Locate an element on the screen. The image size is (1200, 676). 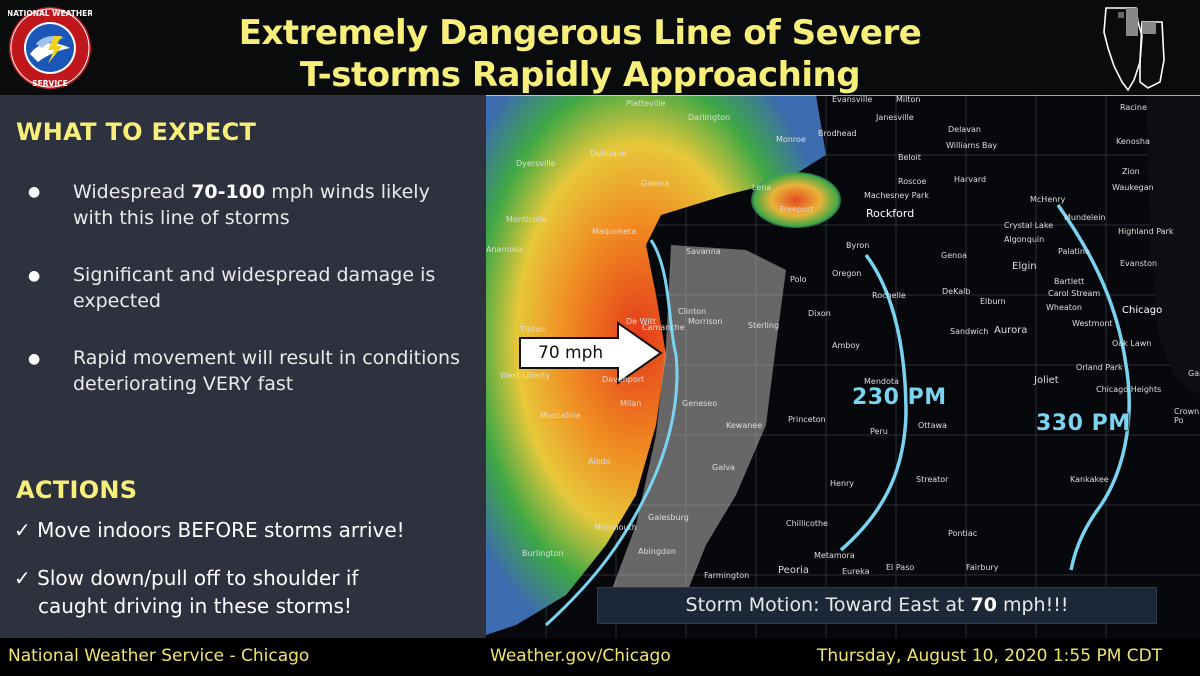
city-label: Polo is located at coordinates (798, 279).